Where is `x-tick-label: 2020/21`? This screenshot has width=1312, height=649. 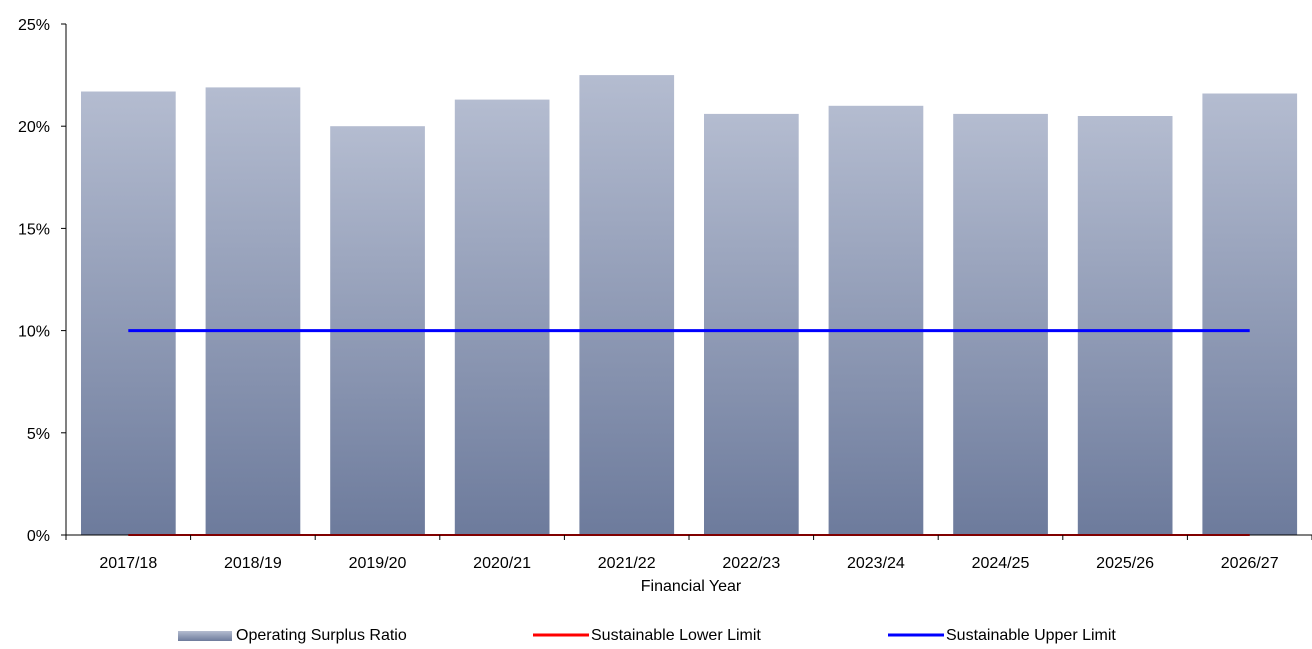 x-tick-label: 2020/21 is located at coordinates (502, 563).